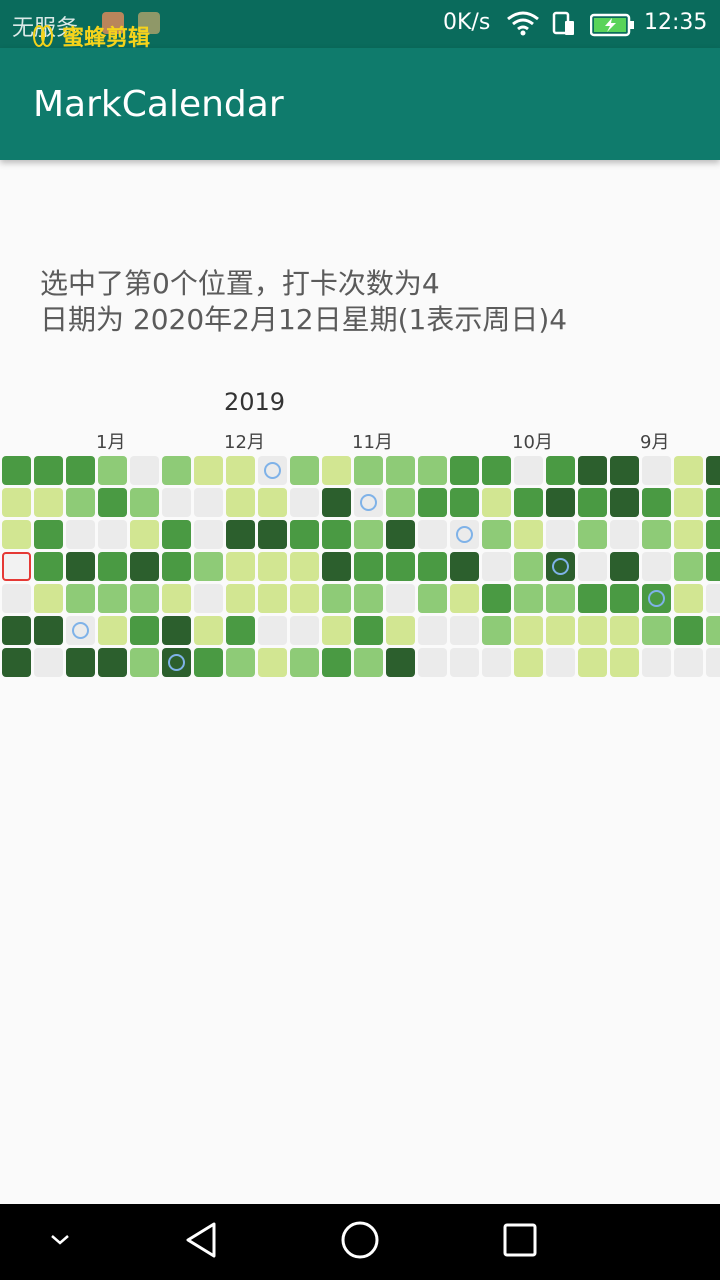 The height and width of the screenshot is (1280, 720). Describe the element at coordinates (16, 566) in the screenshot. I see `calendar-day-cell-selected` at that location.